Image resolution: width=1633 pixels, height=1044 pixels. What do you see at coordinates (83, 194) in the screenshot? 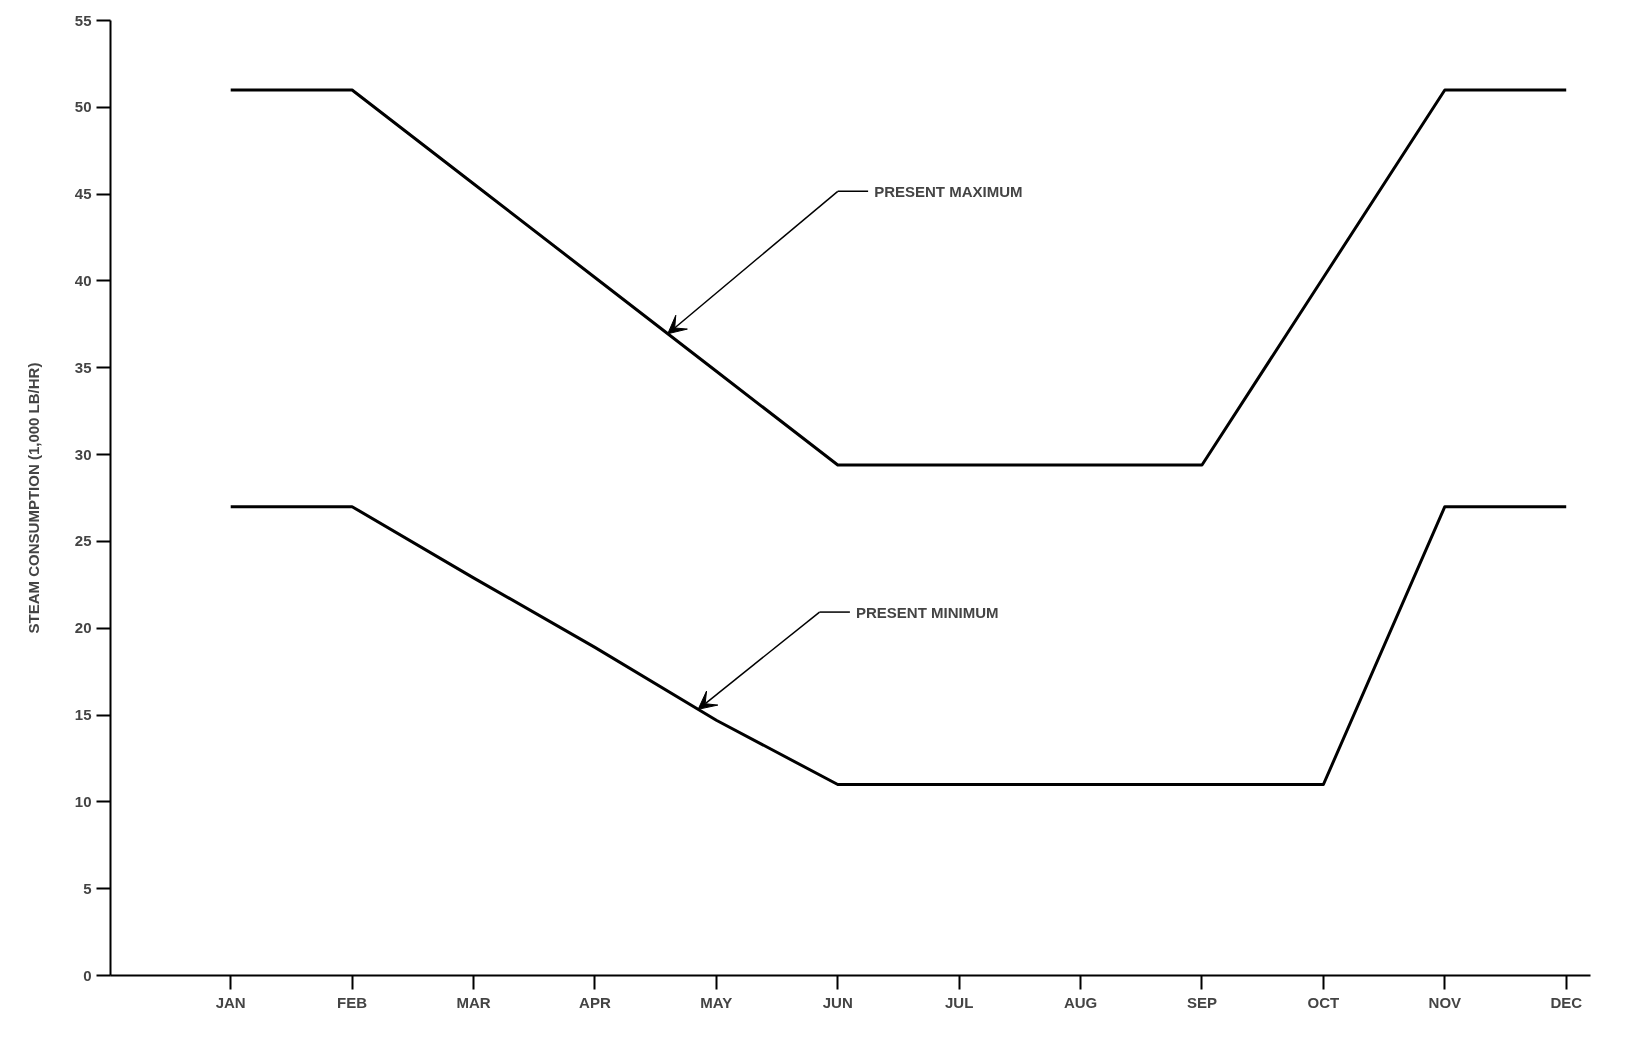
I see `y-tick-label: 45` at bounding box center [83, 194].